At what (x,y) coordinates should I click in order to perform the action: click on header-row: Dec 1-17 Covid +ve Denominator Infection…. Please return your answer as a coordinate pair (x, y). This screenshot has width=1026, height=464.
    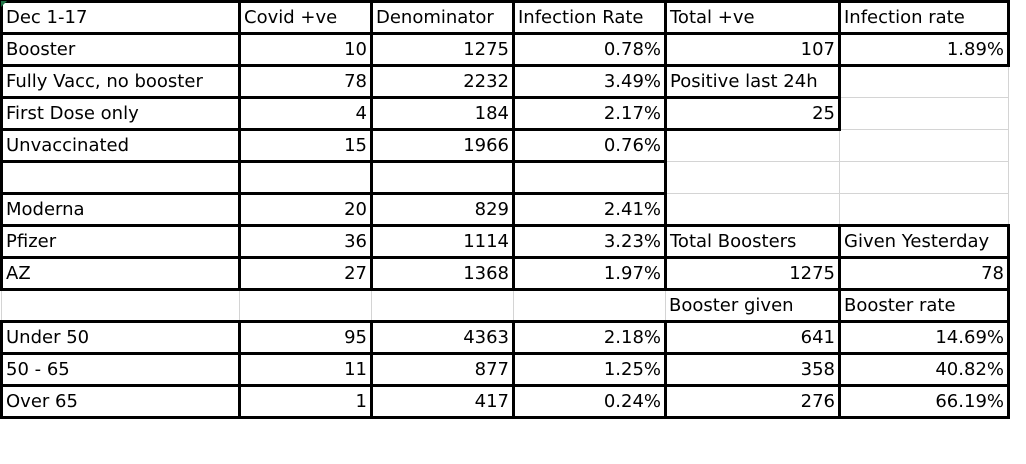
    Looking at the image, I should click on (505, 17).